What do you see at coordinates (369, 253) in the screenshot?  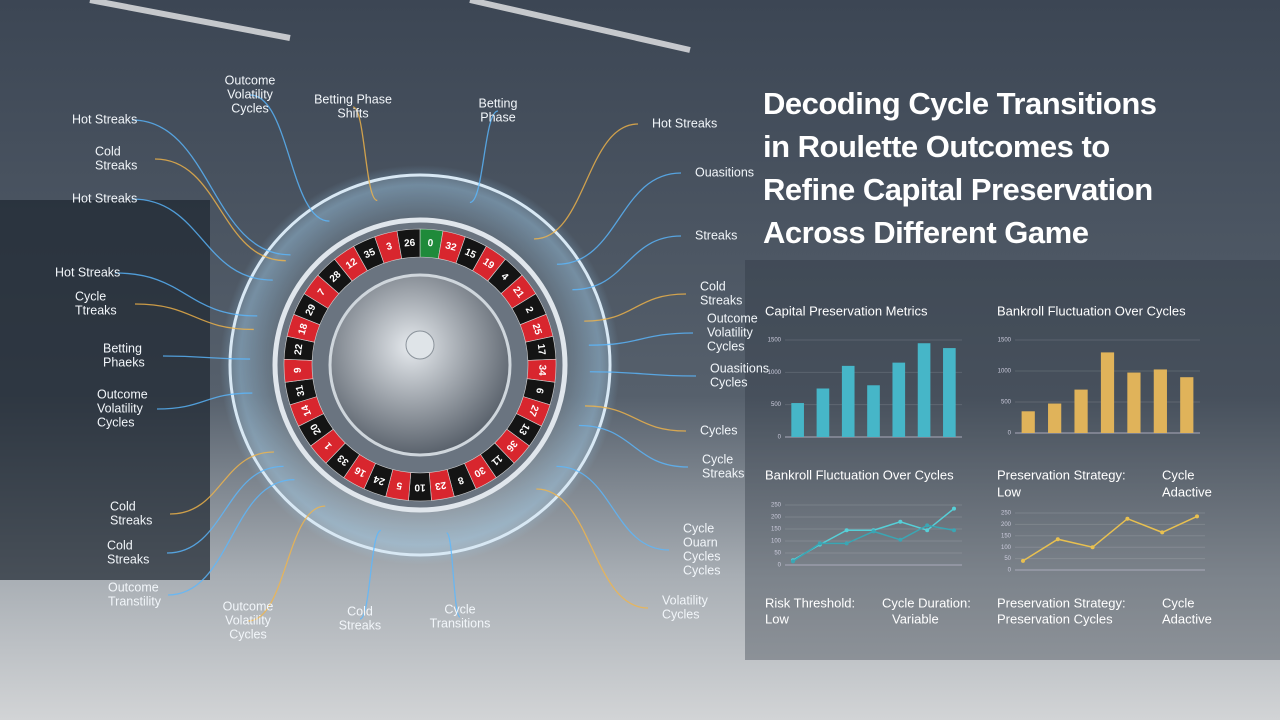 I see `wheel-number: 35` at bounding box center [369, 253].